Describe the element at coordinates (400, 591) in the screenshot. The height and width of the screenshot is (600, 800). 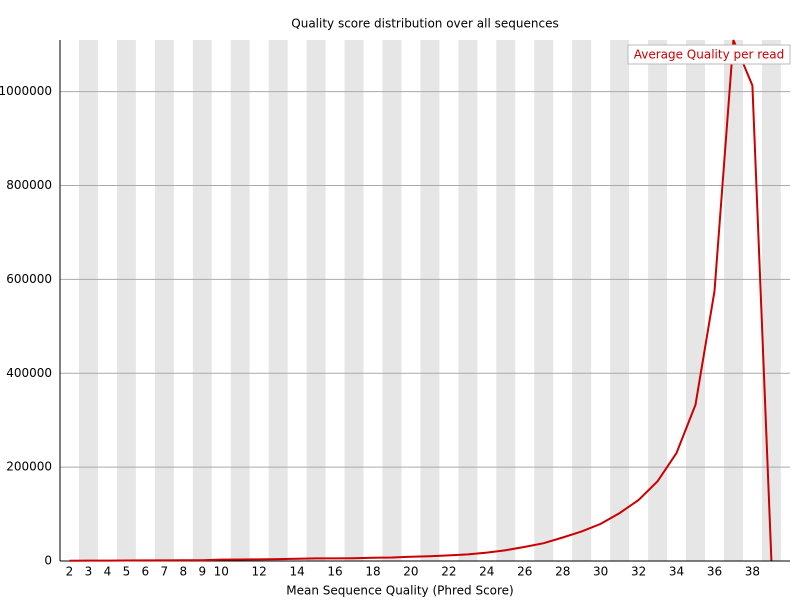
I see `x-axis-label: Mean Sequence Quality (Phred Score)` at that location.